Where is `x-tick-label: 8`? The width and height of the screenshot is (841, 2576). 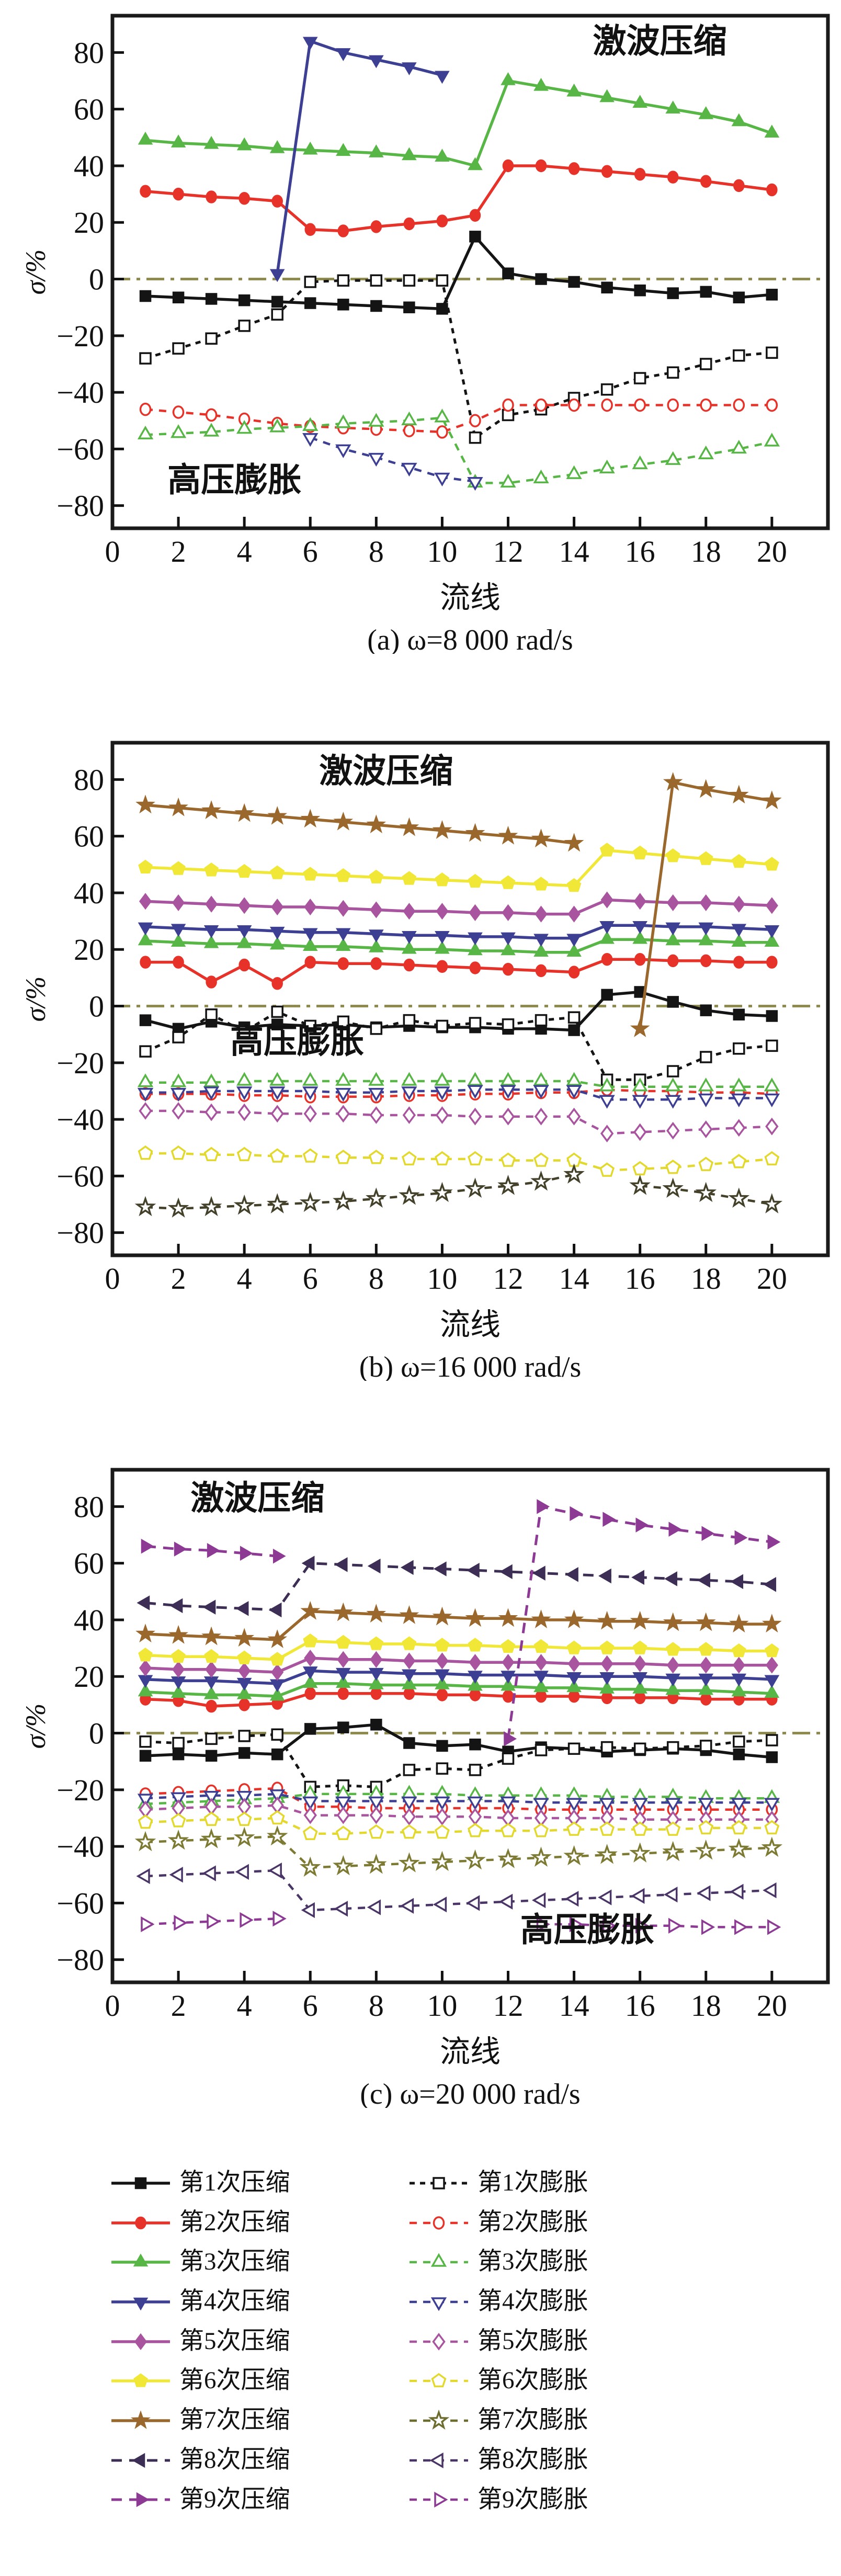 x-tick-label: 8 is located at coordinates (376, 552).